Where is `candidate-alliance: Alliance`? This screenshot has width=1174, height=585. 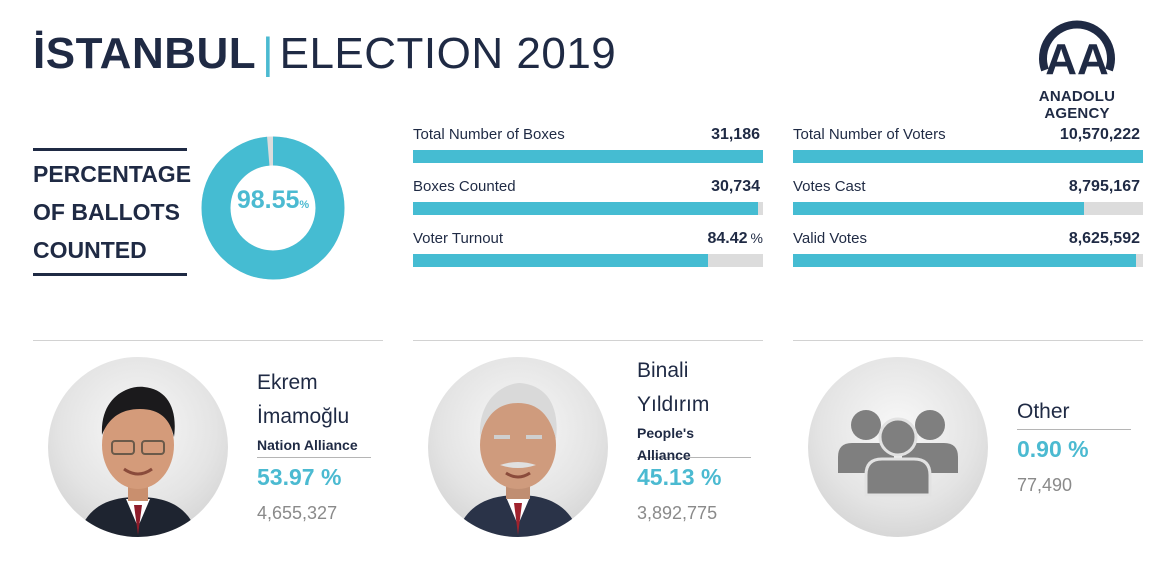 candidate-alliance: Alliance is located at coordinates (664, 455).